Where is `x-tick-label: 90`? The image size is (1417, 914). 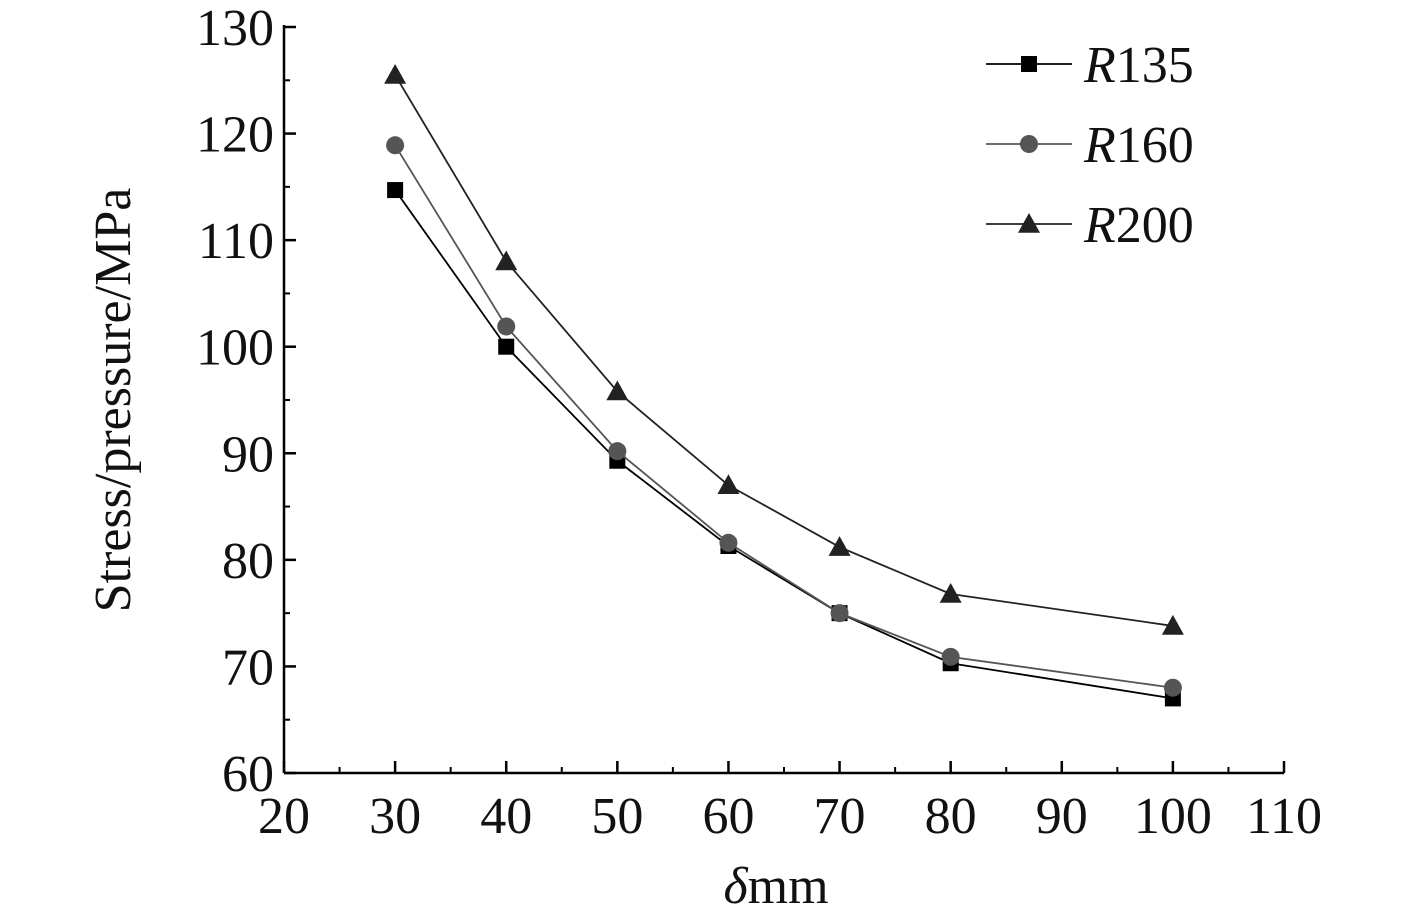
x-tick-label: 90 is located at coordinates (1062, 816).